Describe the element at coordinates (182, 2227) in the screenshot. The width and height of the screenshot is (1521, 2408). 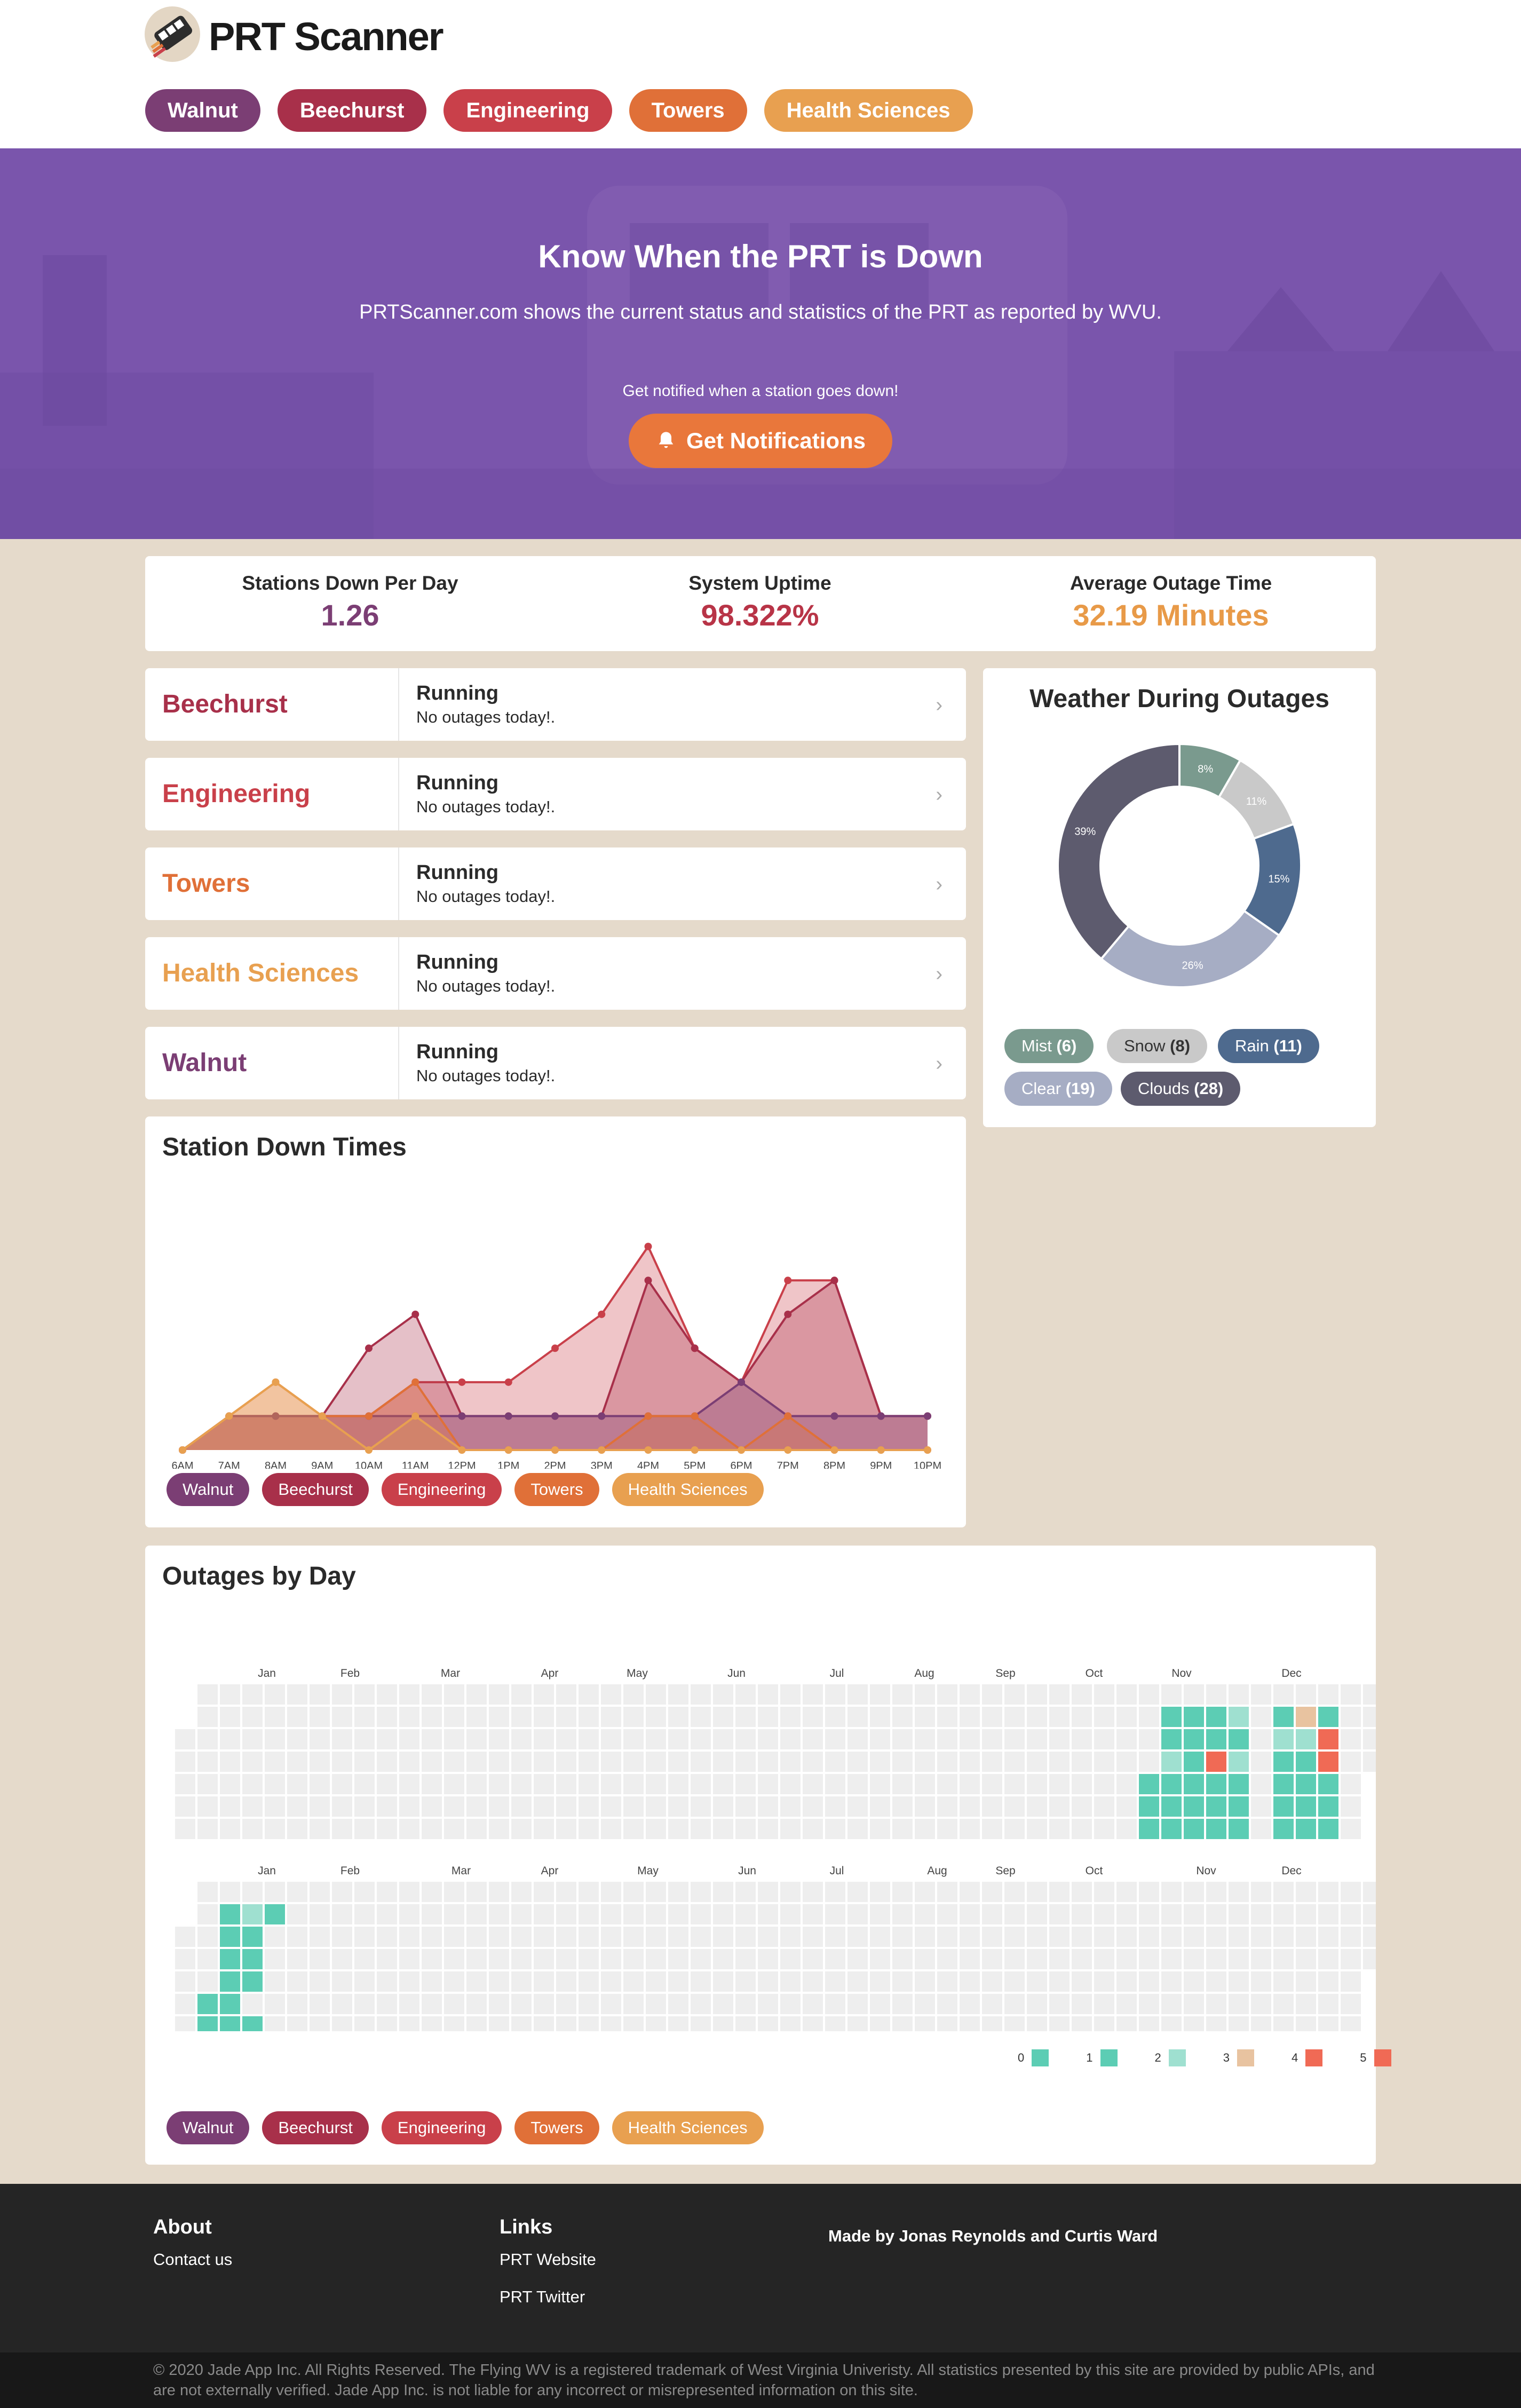
I see `footer-about-title: About` at that location.